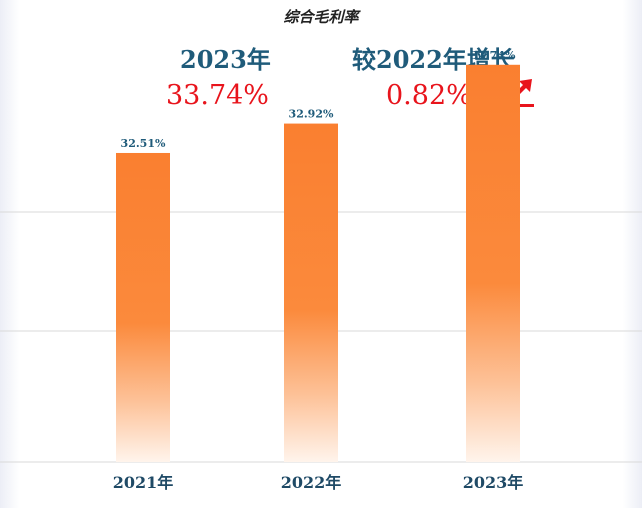  I want to click on x-tick-label-0: 2021年, so click(143, 482).